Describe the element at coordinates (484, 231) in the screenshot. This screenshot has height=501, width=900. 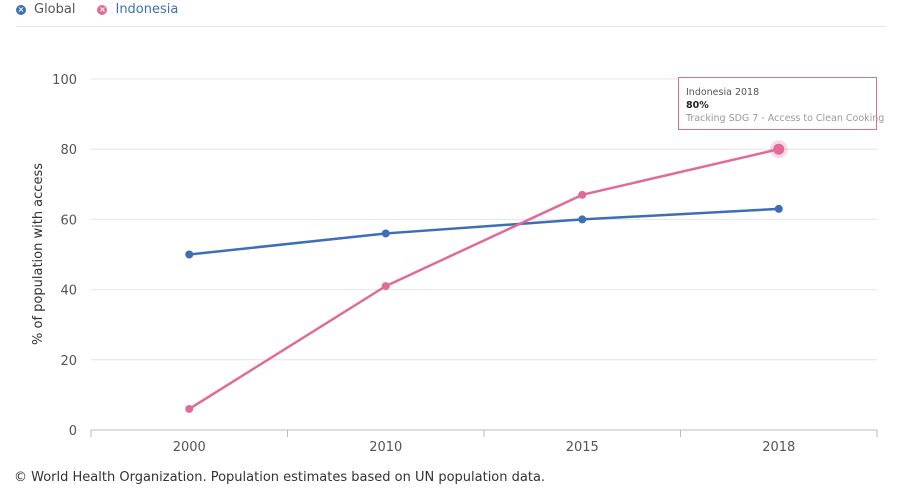
I see `series-line-global` at that location.